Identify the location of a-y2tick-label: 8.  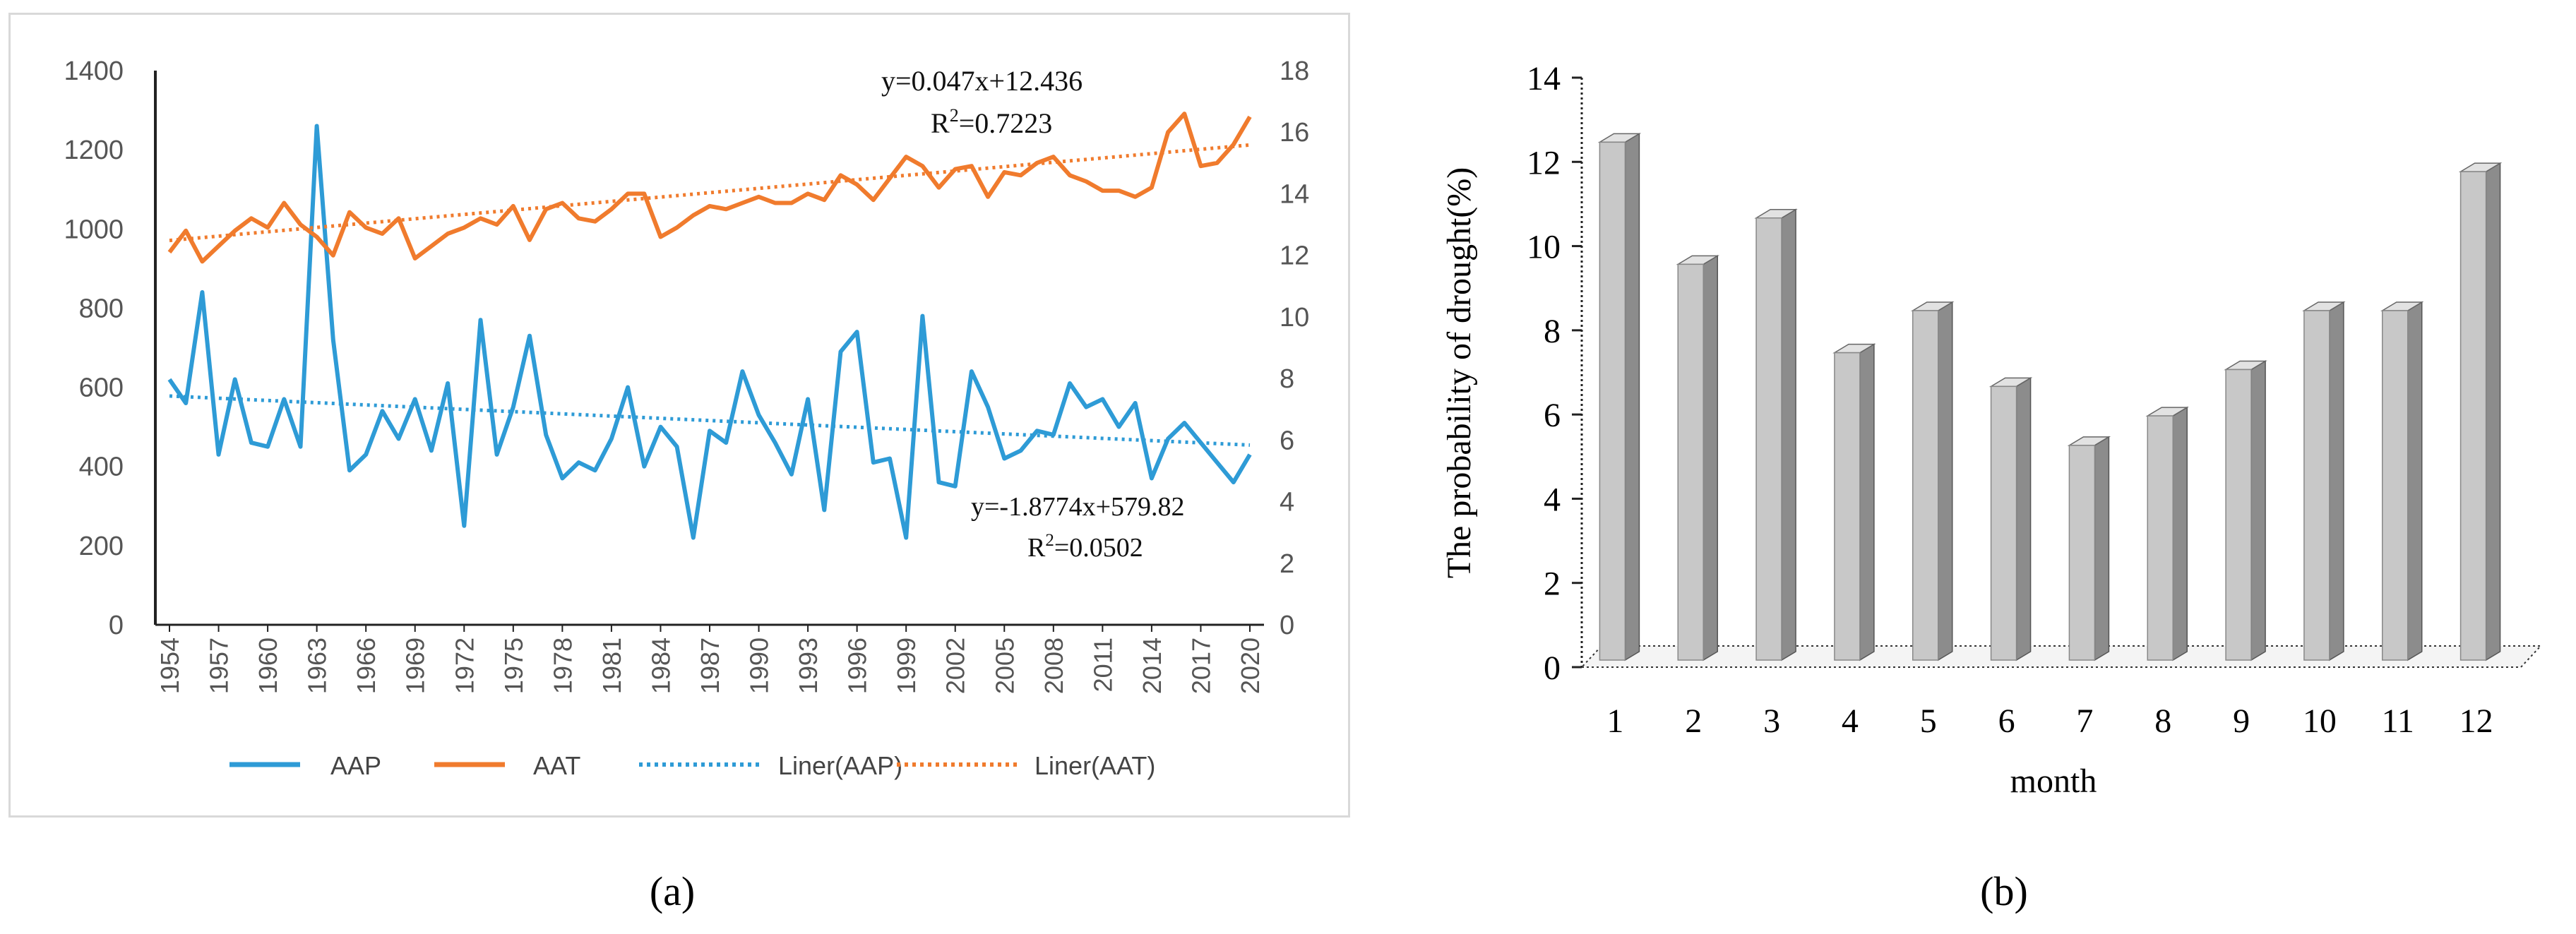
(1287, 379).